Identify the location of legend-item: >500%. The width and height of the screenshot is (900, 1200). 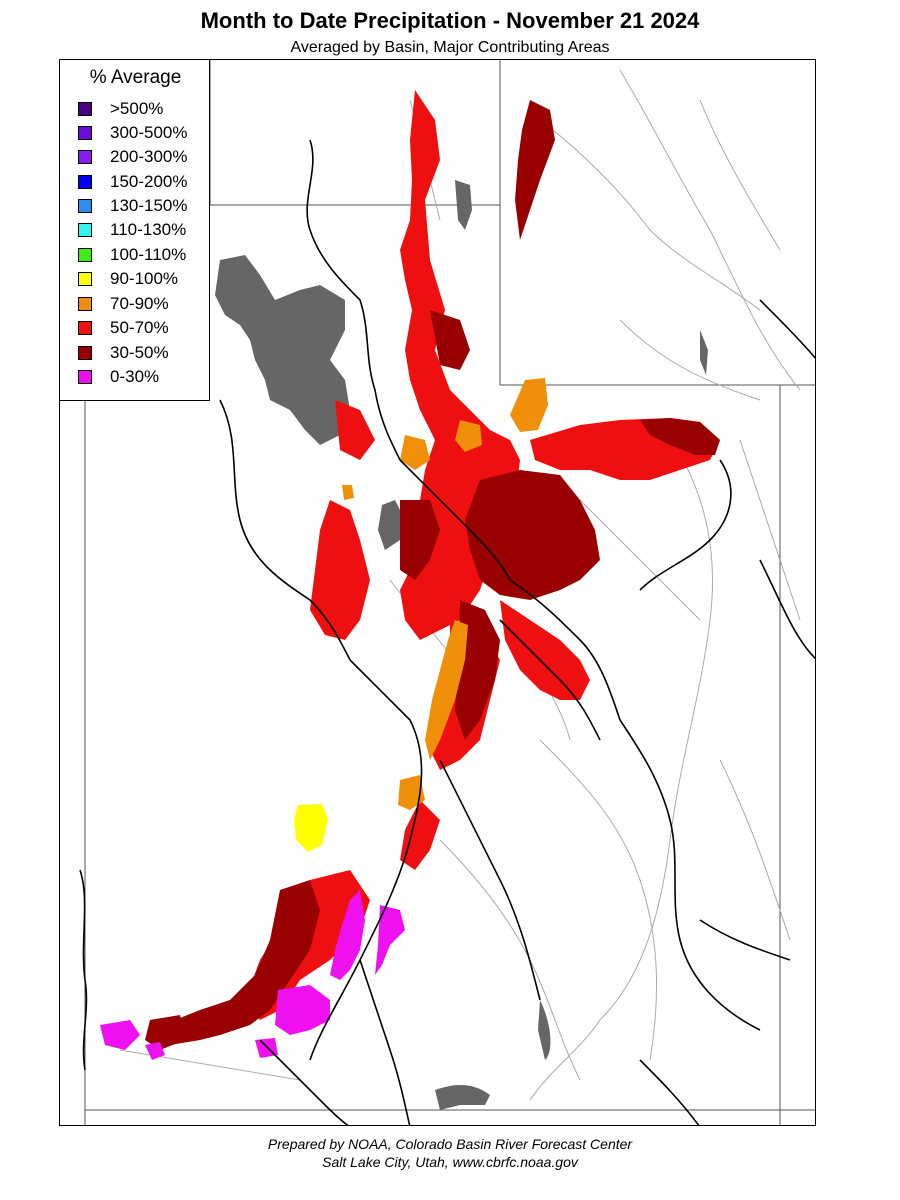
(120, 109).